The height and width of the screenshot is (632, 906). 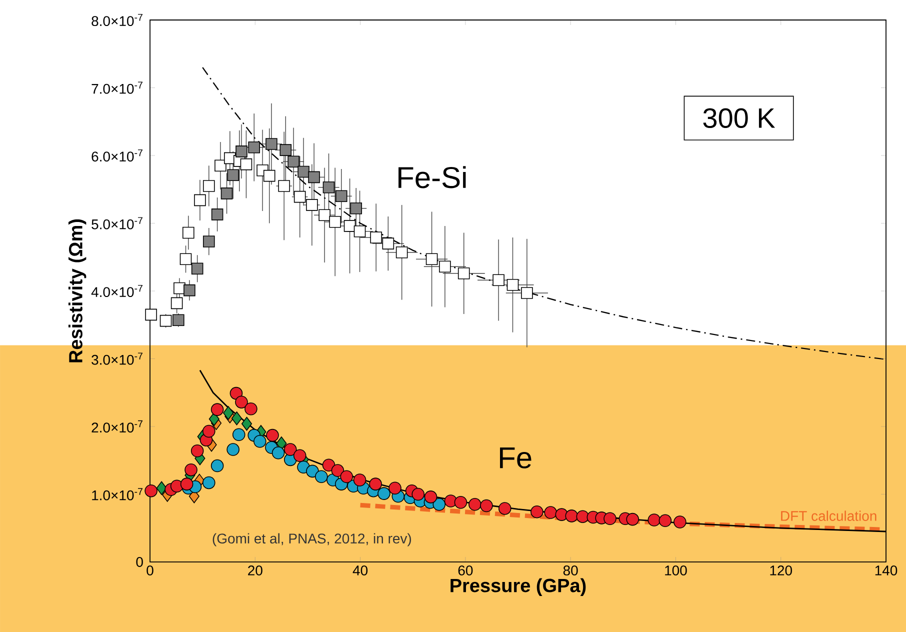 What do you see at coordinates (432, 177) in the screenshot?
I see `annotation: Fe-Si` at bounding box center [432, 177].